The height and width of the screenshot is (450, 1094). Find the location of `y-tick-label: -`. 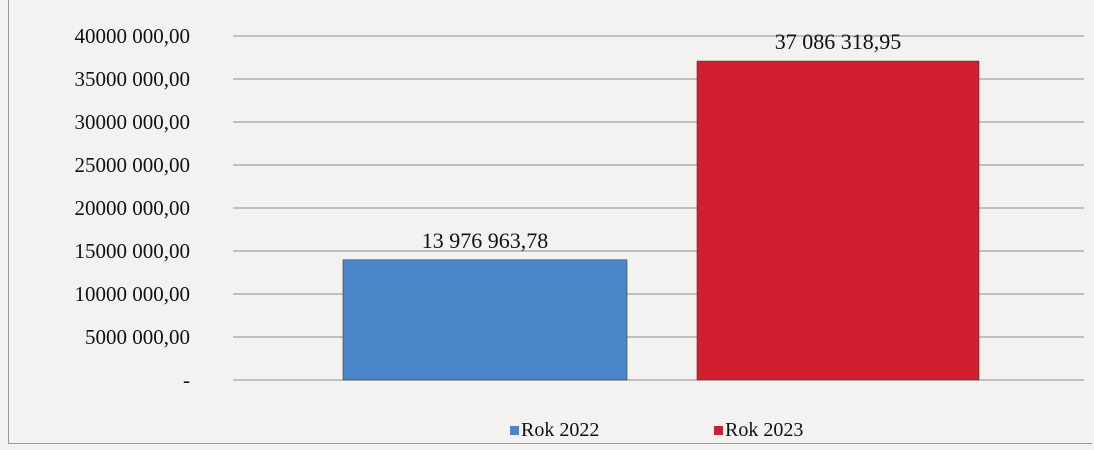

y-tick-label: - is located at coordinates (186, 380).